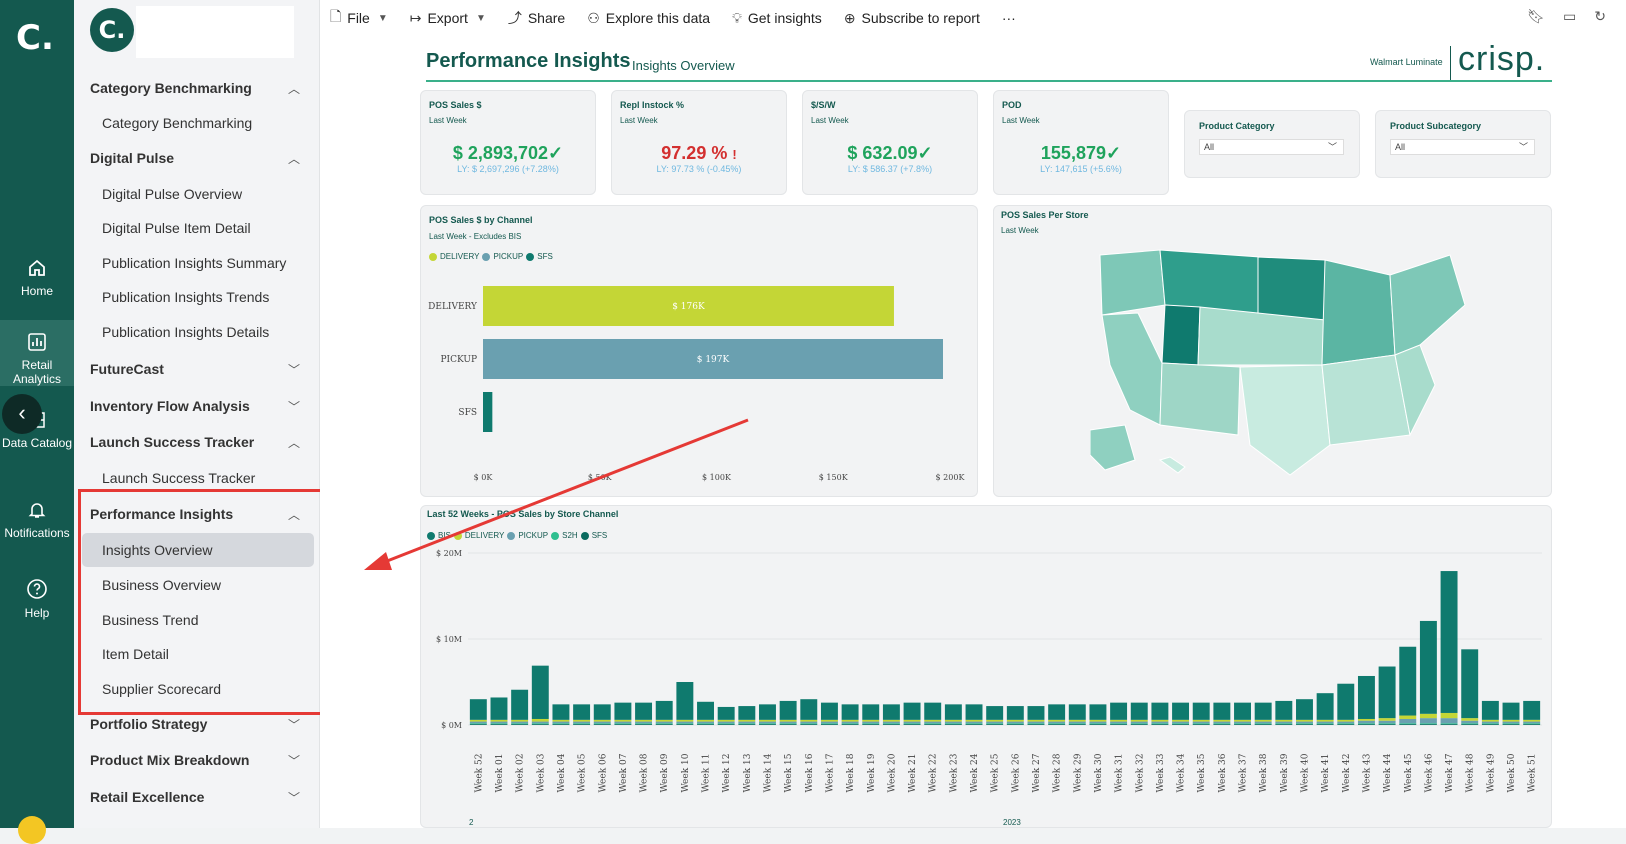 The image size is (1626, 844). I want to click on sidebar-section-portfolio-strategy: Portfolio Strategy ﹀, so click(195, 724).